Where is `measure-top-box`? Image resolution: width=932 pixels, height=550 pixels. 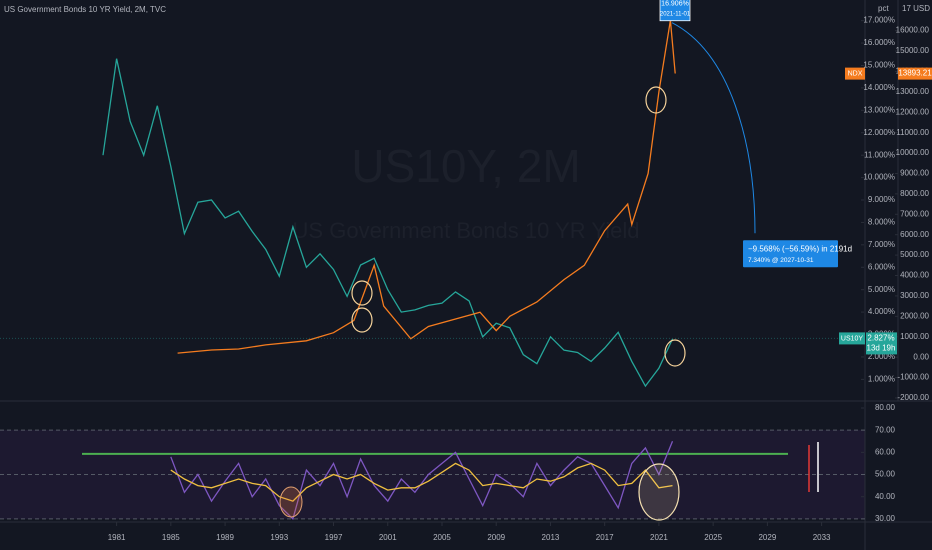
measure-top-box is located at coordinates (675, 11).